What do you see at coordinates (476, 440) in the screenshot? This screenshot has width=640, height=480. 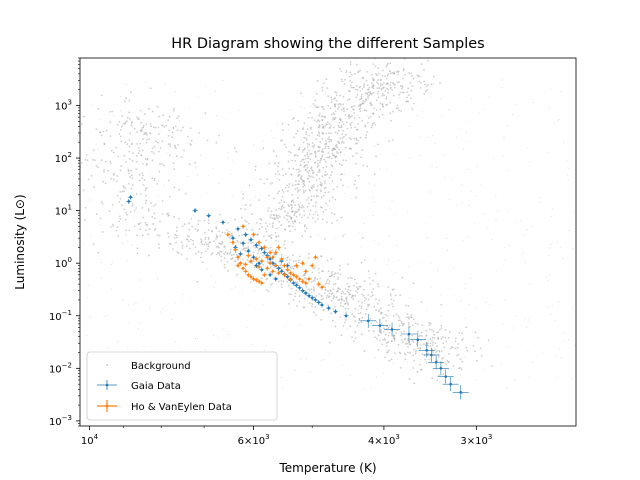 I see `x-tick-label: 3×103` at bounding box center [476, 440].